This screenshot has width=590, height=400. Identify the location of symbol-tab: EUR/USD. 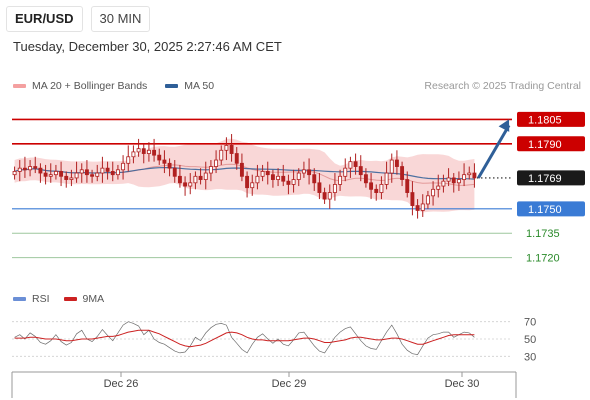
(44, 19).